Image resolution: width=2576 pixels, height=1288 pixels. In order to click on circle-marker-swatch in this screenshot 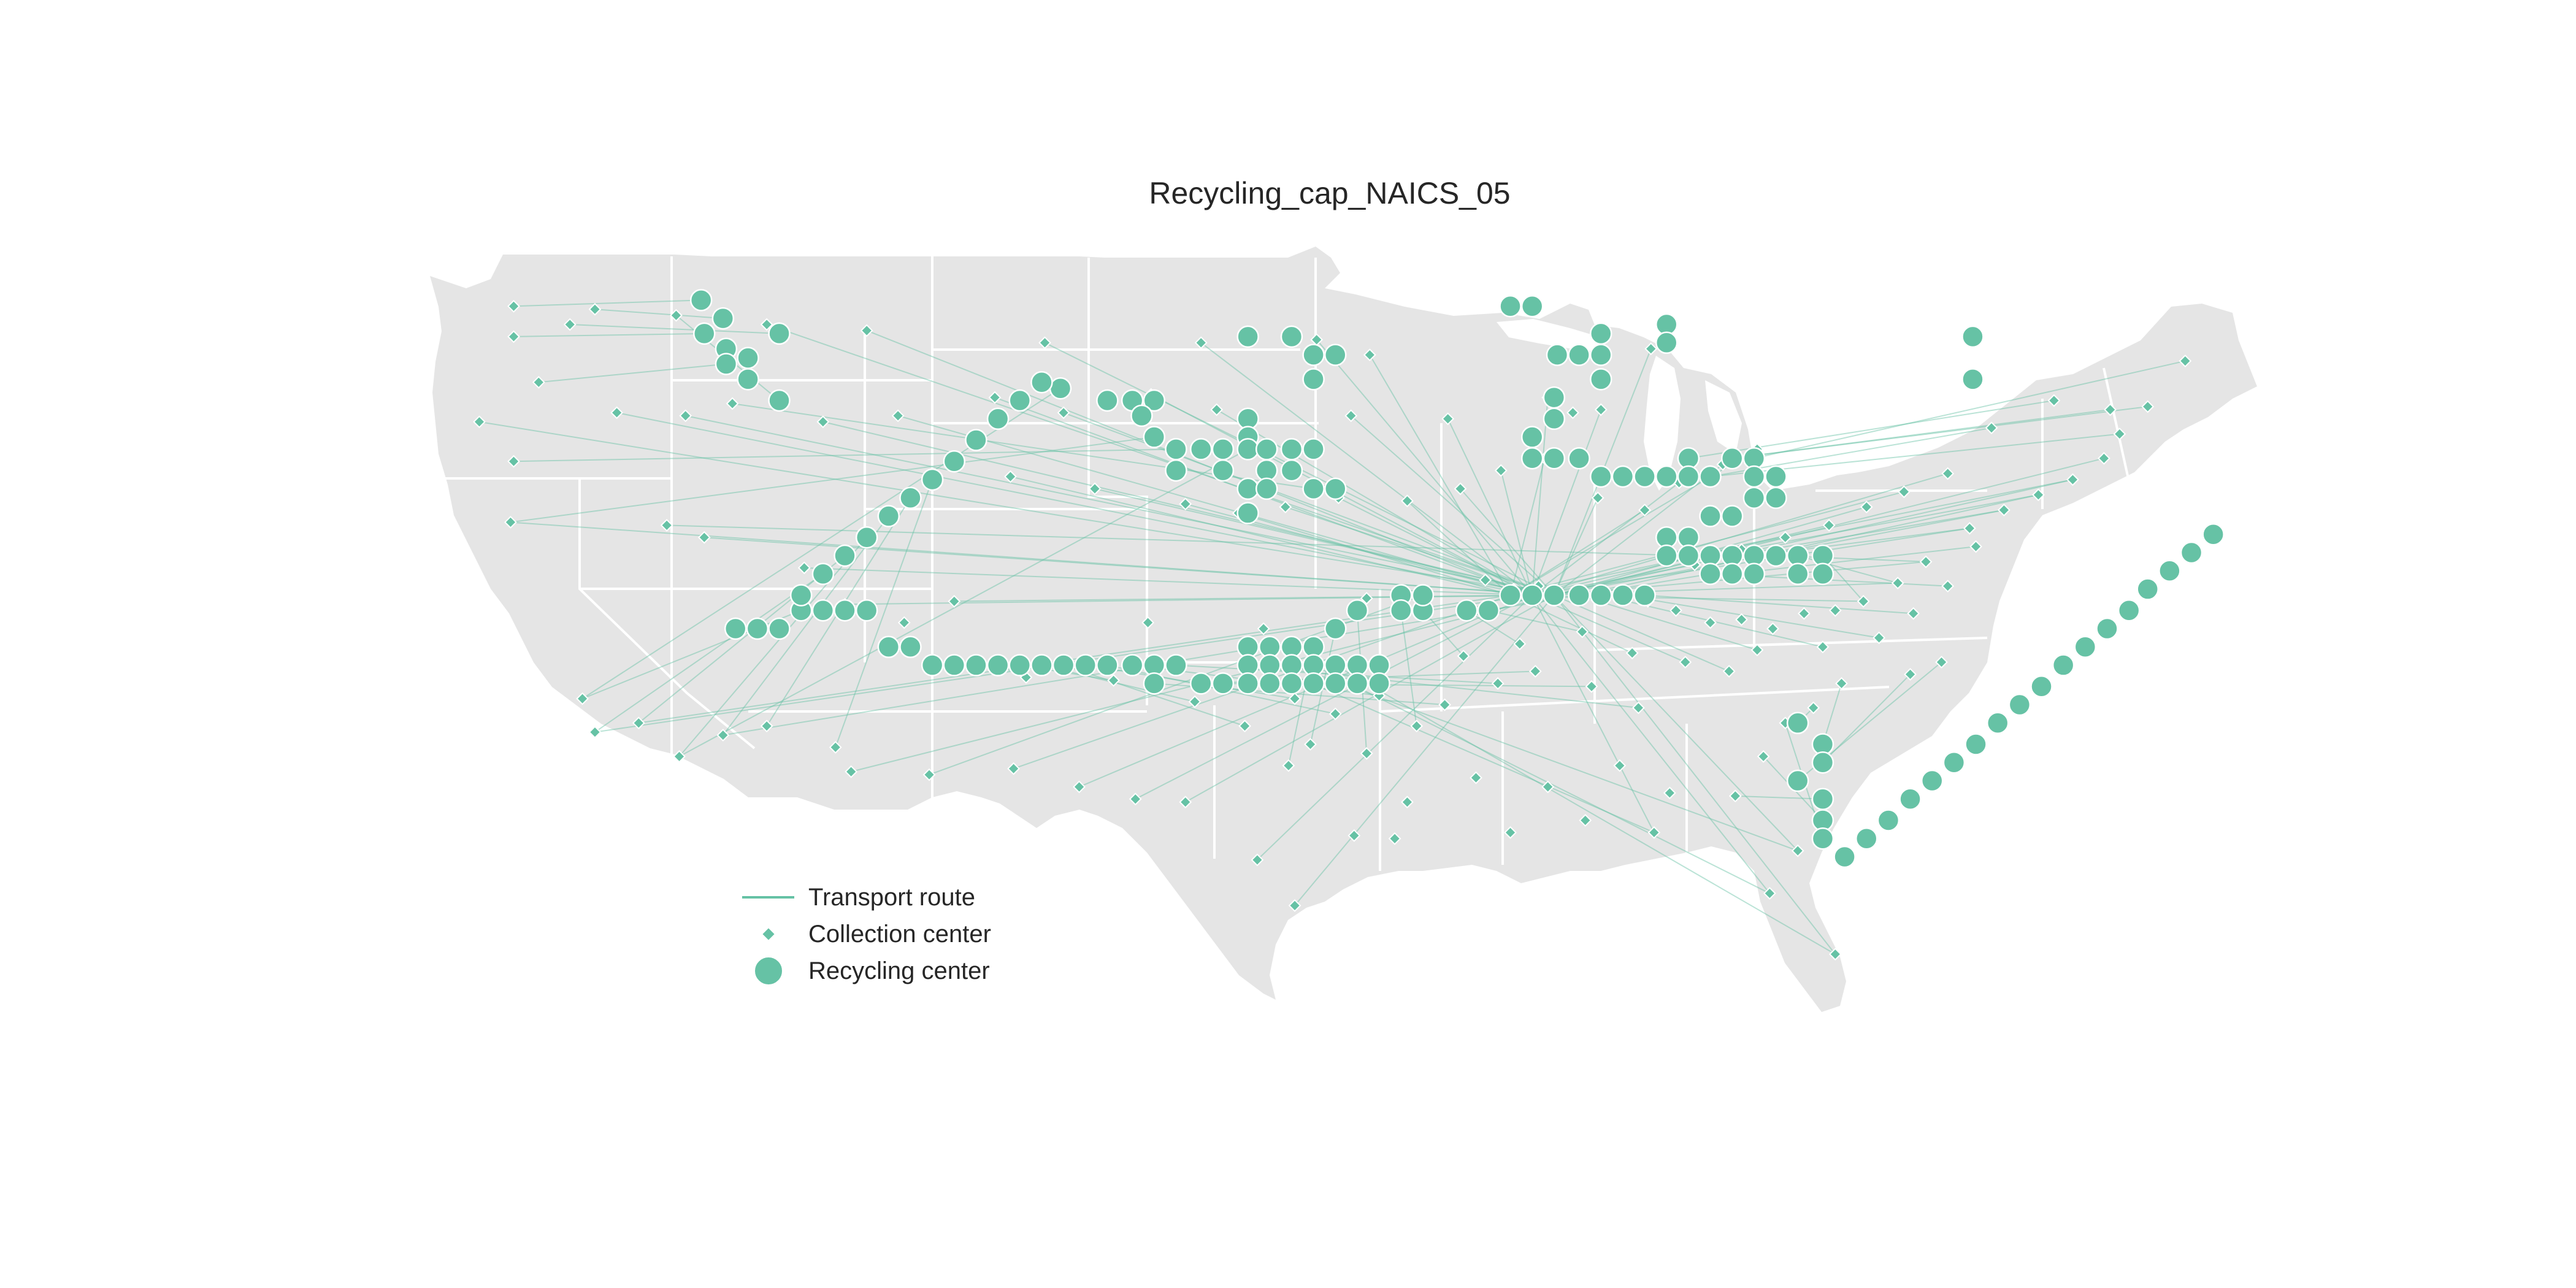, I will do `click(763, 971)`.